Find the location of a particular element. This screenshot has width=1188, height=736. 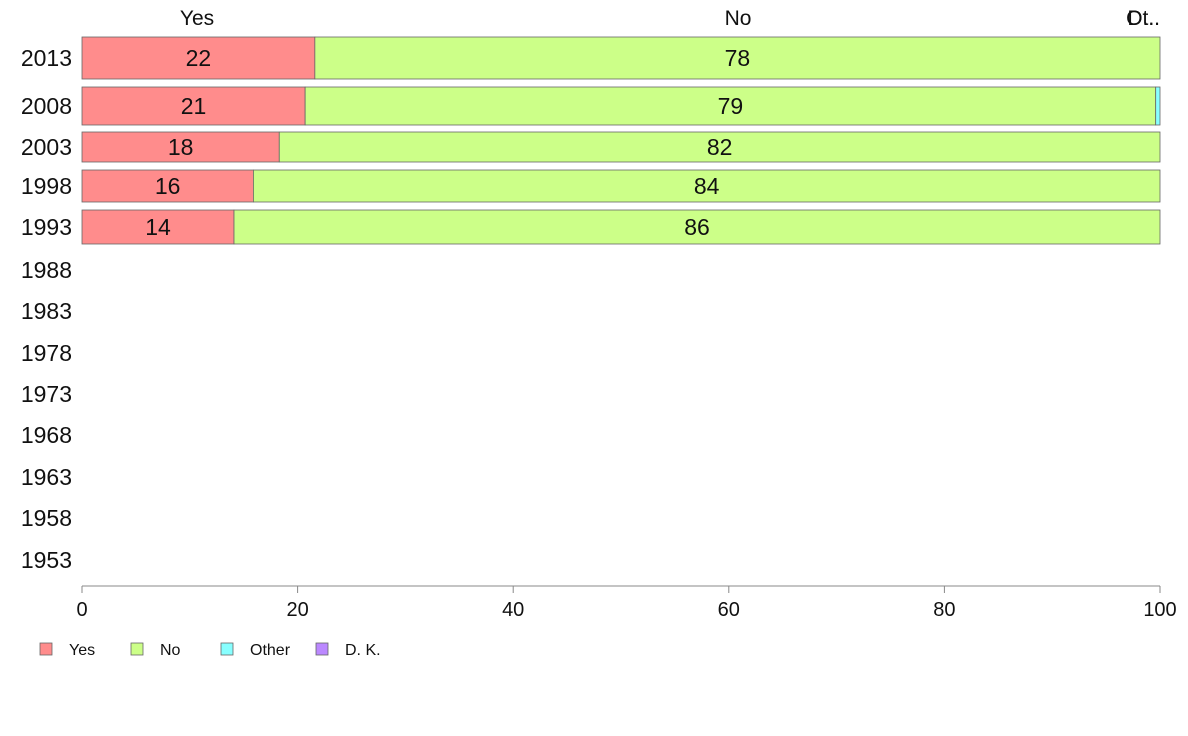

y-tick-label-1973: 1973 is located at coordinates (46, 394).